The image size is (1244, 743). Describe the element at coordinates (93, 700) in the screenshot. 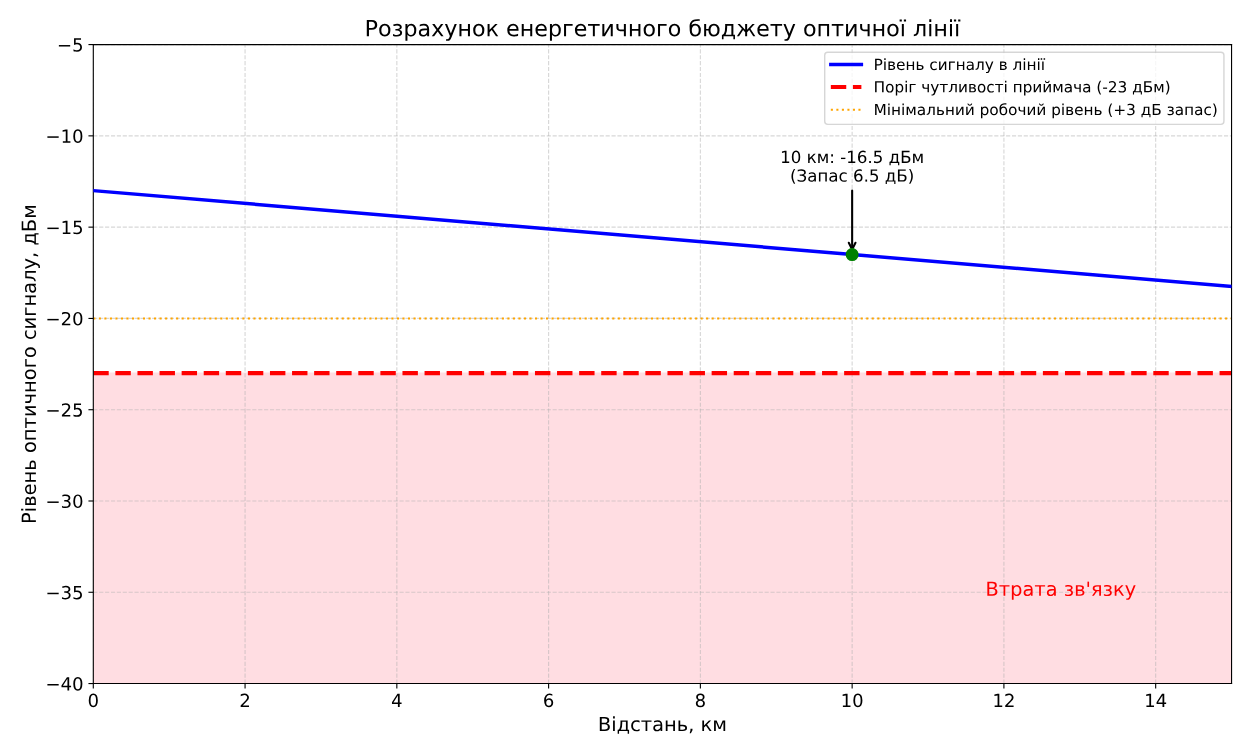

I see `x-tick-label: 0` at that location.